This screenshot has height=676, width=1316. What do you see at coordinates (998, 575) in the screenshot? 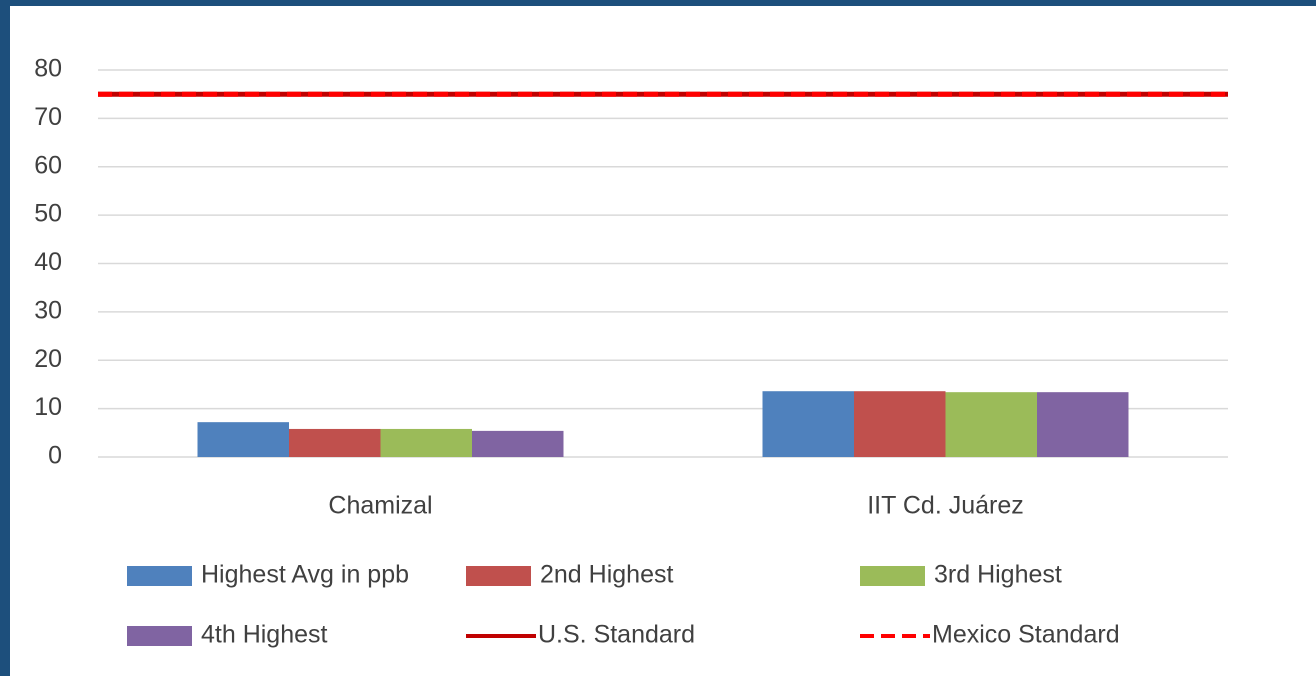
I see `legend-label: 3rd Highest` at bounding box center [998, 575].